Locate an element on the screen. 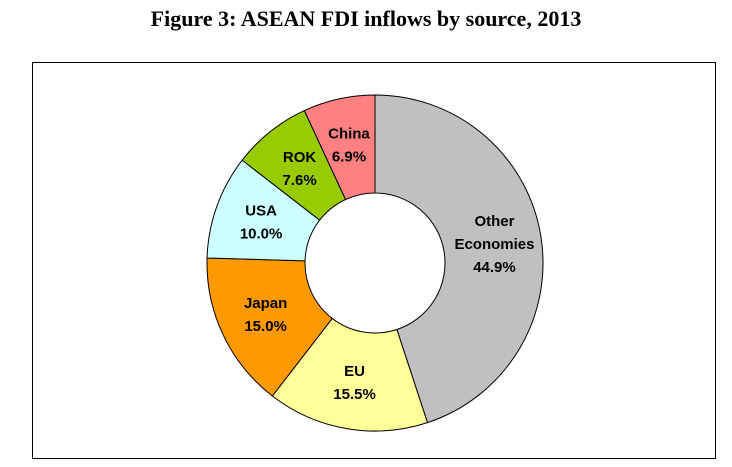 The image size is (732, 467). slice-china is located at coordinates (339, 147).